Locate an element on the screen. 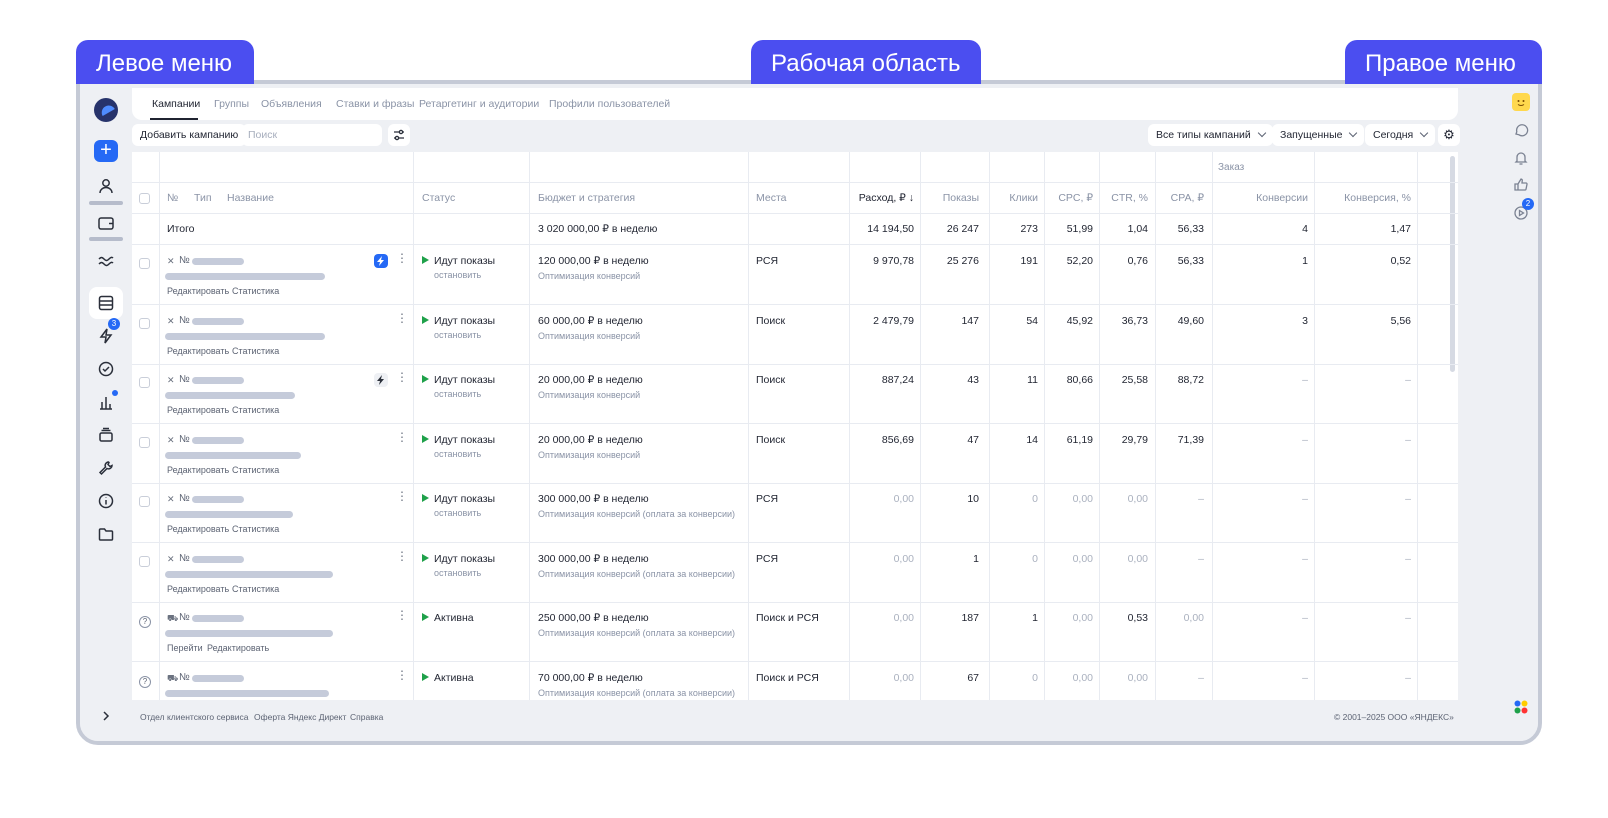  check-circle-icon is located at coordinates (106, 369).